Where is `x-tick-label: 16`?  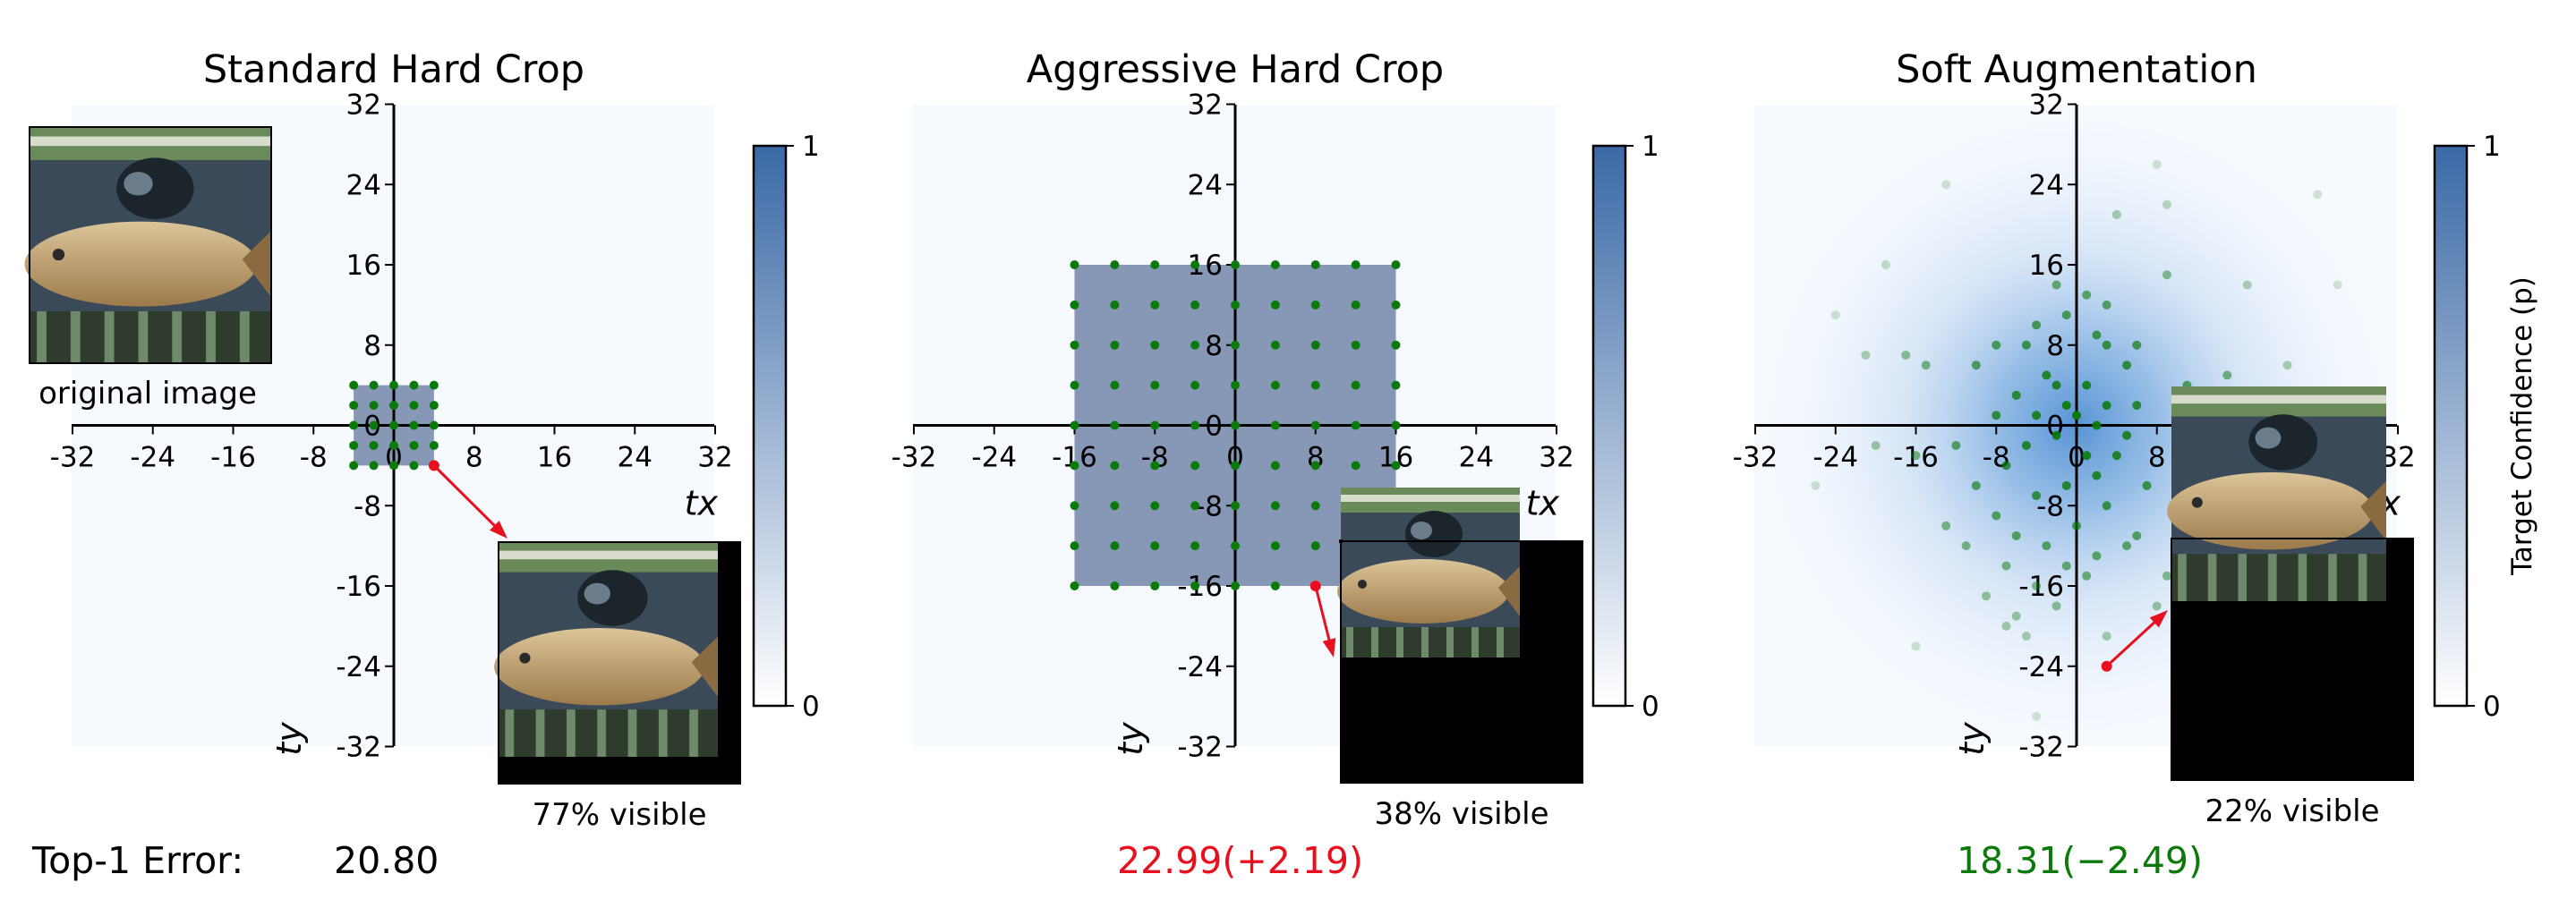 x-tick-label: 16 is located at coordinates (554, 458).